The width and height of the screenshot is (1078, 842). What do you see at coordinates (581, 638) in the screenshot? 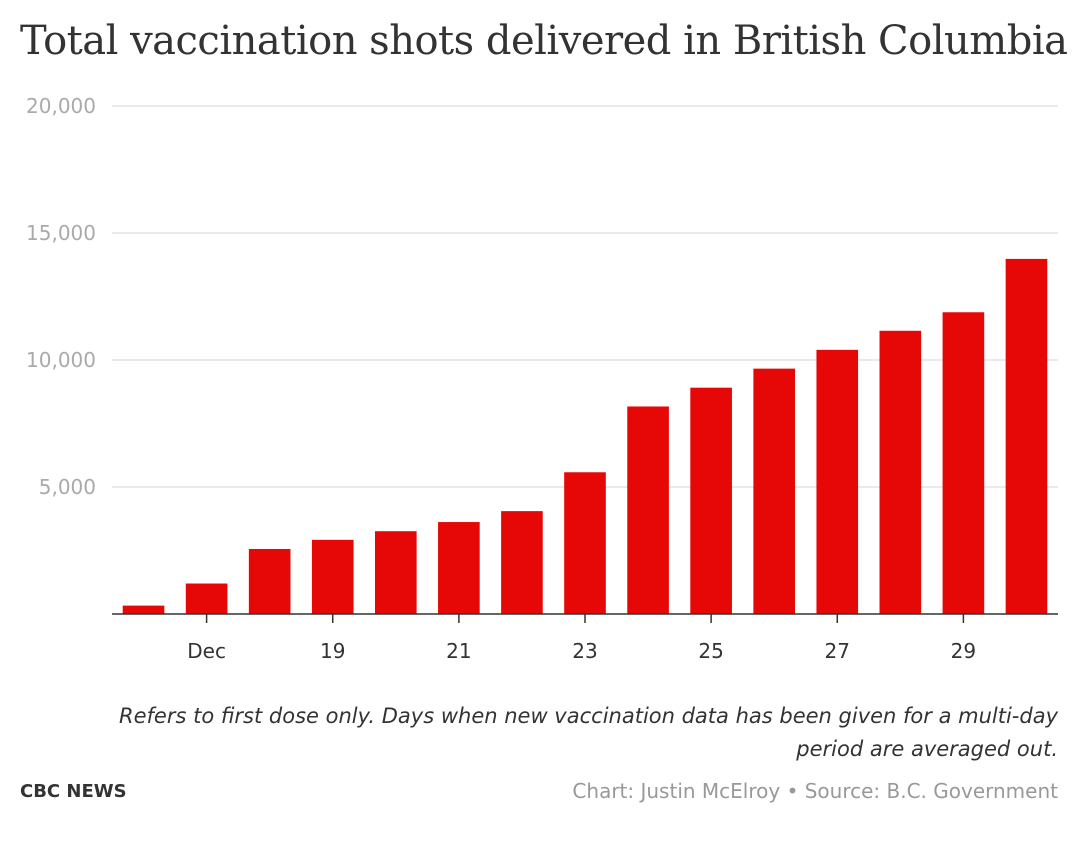
I see `x-axis-ticks: Dec 19 21 23 25 27 29` at bounding box center [581, 638].